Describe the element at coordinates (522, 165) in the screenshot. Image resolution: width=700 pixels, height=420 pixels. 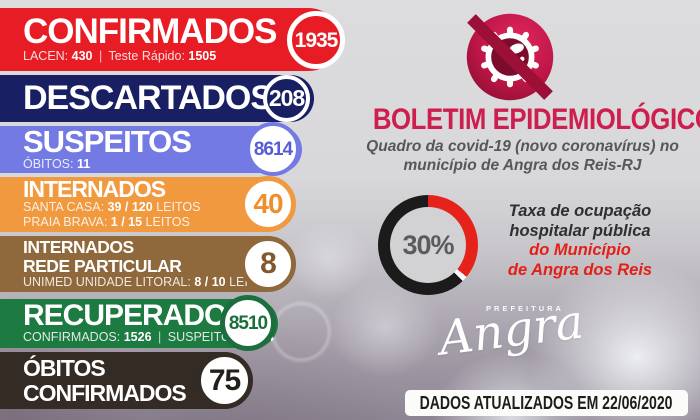
I see `page-subtitle-line2: município de Angra dos Reis-RJ` at that location.